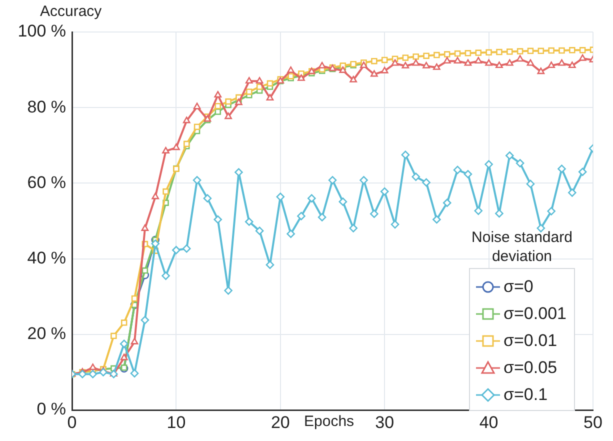 This screenshot has width=613, height=441. What do you see at coordinates (72, 422) in the screenshot?
I see `x-tick-label: 0` at bounding box center [72, 422].